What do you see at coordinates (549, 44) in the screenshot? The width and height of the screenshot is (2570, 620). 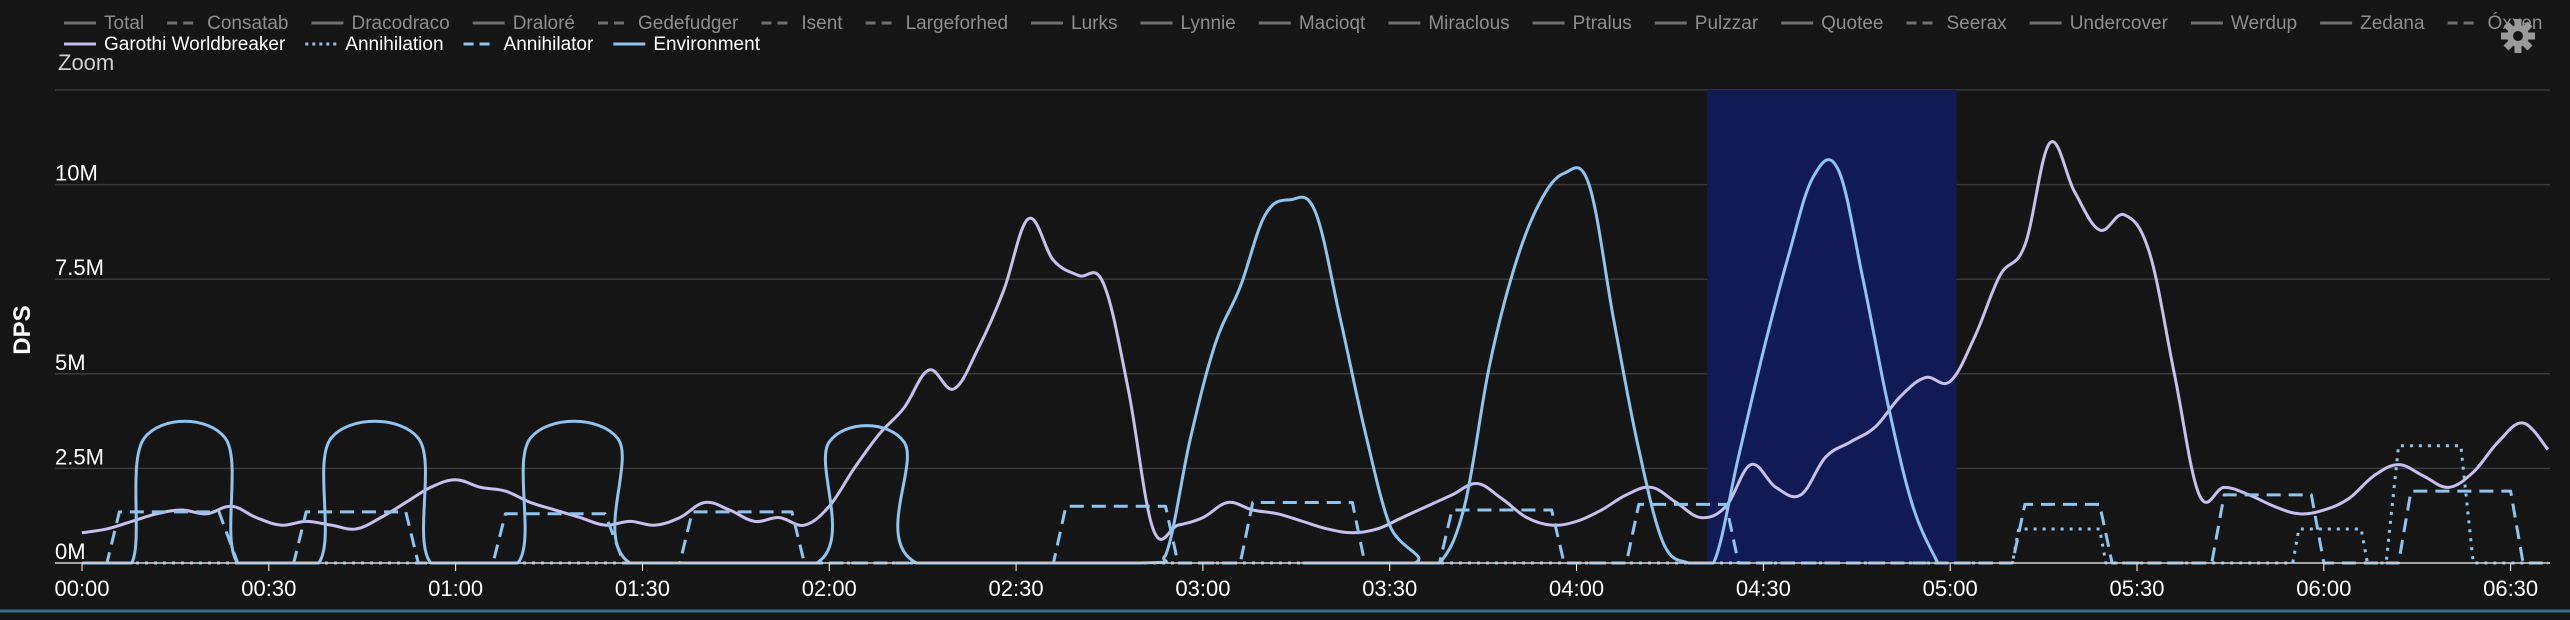 I see `legend-item: Annihilator` at bounding box center [549, 44].